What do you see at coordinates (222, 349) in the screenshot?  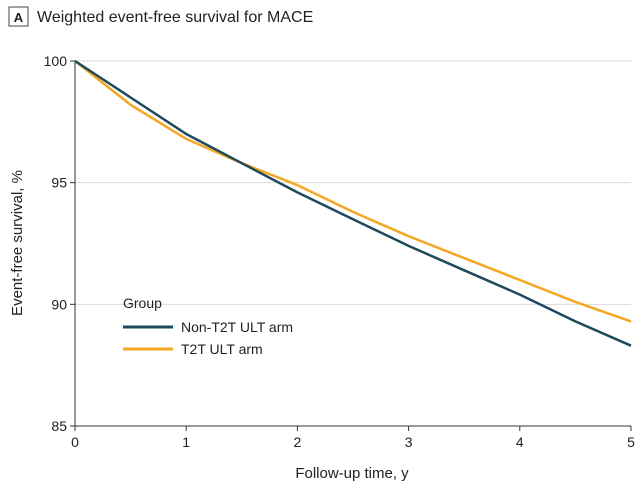 I see `legend-label-t2t: T2T ULT arm` at bounding box center [222, 349].